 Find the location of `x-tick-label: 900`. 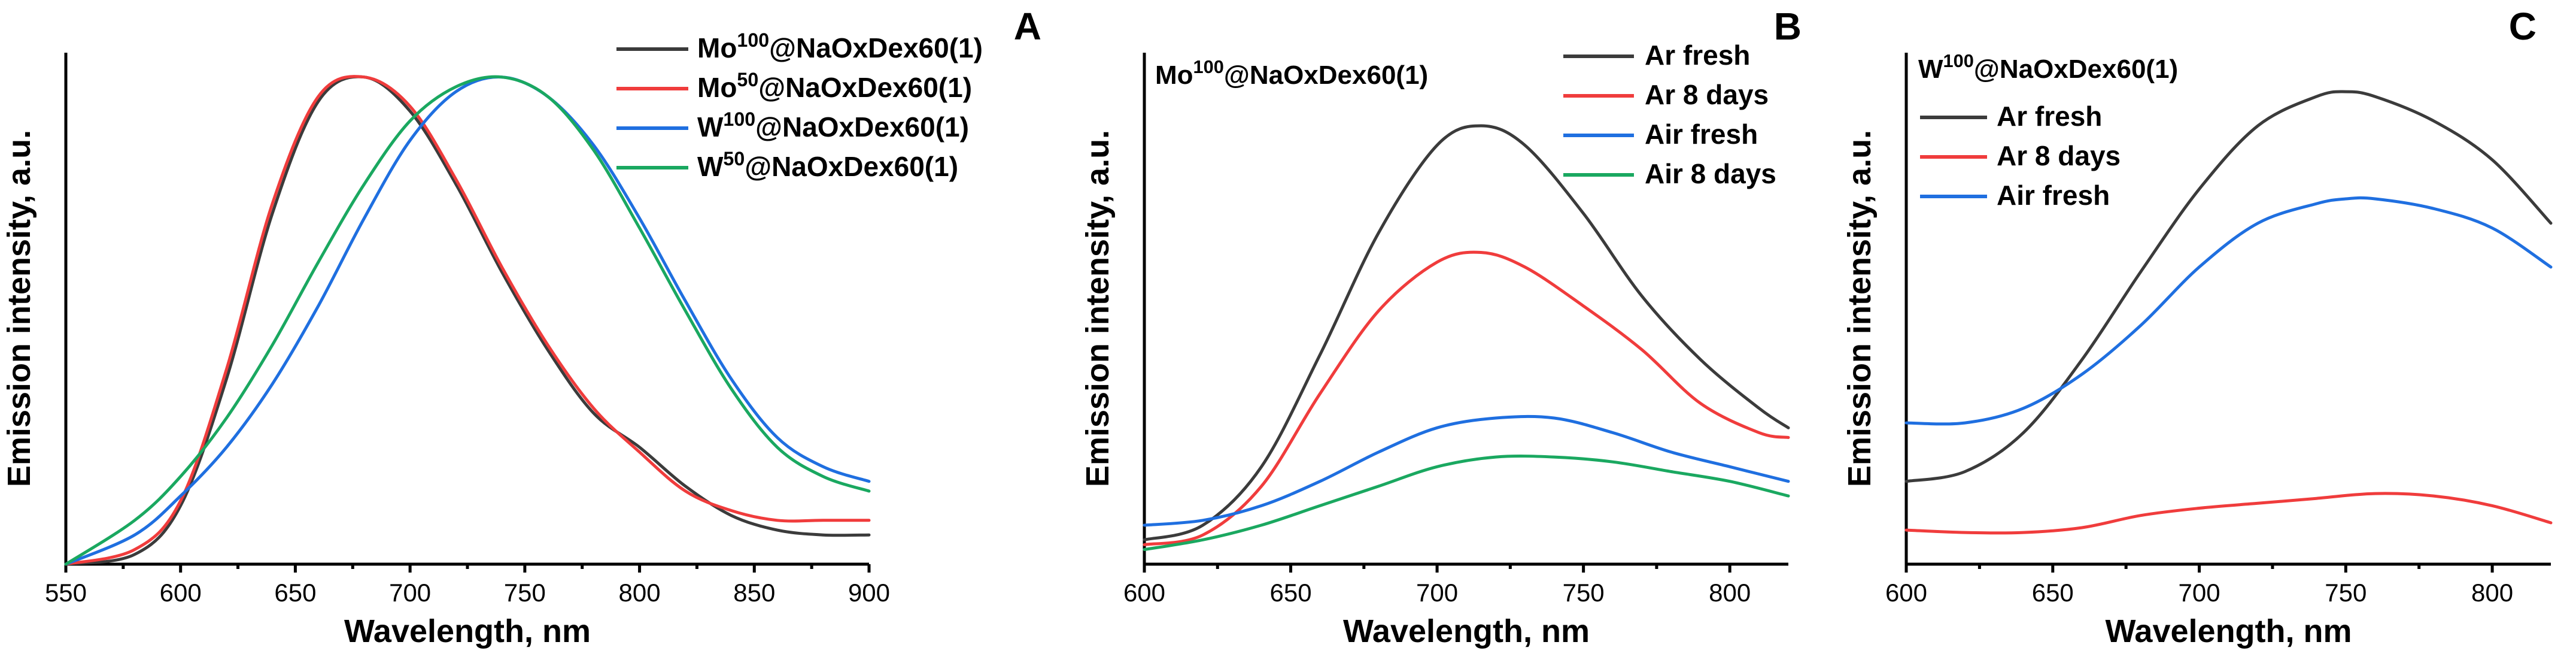

x-tick-label: 900 is located at coordinates (869, 593).